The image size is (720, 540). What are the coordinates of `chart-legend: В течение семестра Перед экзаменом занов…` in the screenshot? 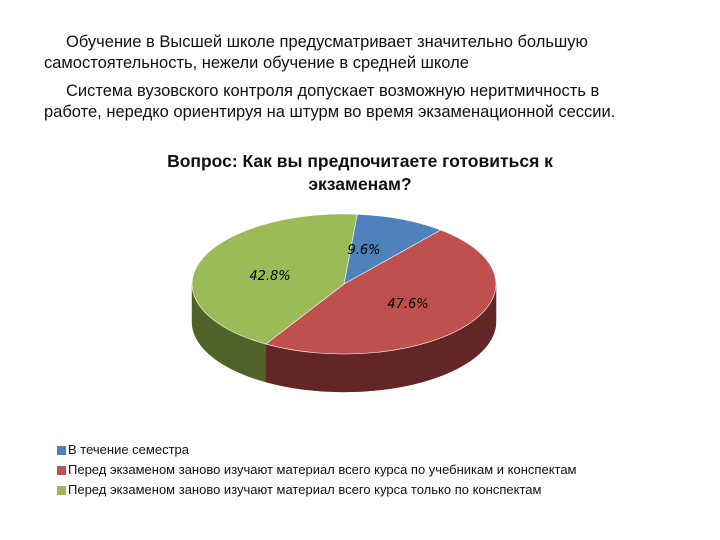 It's located at (317, 470).